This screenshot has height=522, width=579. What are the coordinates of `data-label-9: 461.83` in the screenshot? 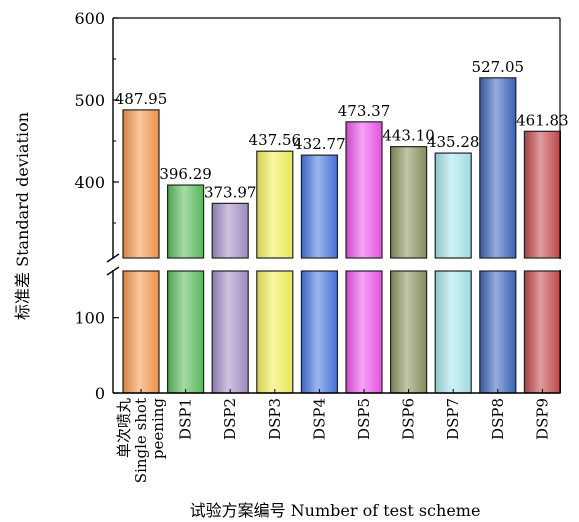 It's located at (542, 120).